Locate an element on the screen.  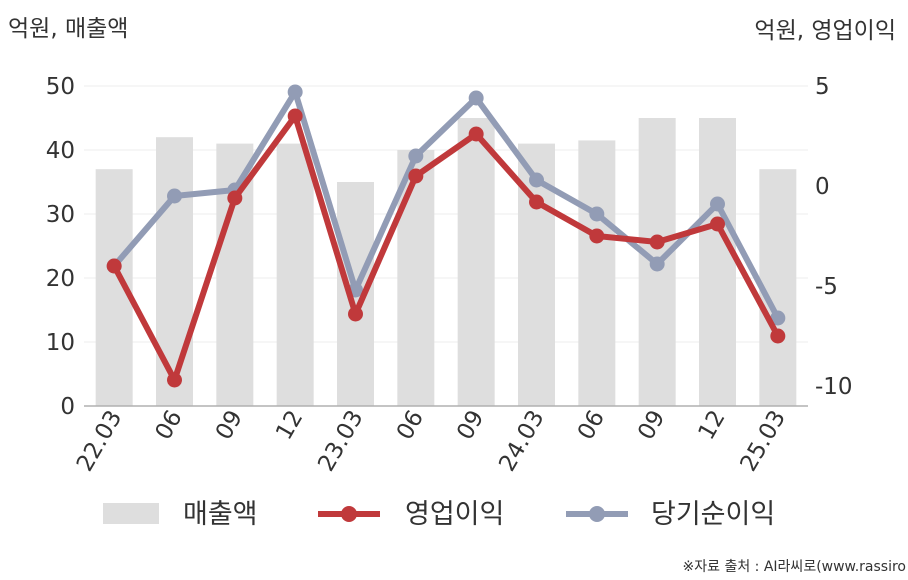
right-tick-label: -5 is located at coordinates (826, 287).